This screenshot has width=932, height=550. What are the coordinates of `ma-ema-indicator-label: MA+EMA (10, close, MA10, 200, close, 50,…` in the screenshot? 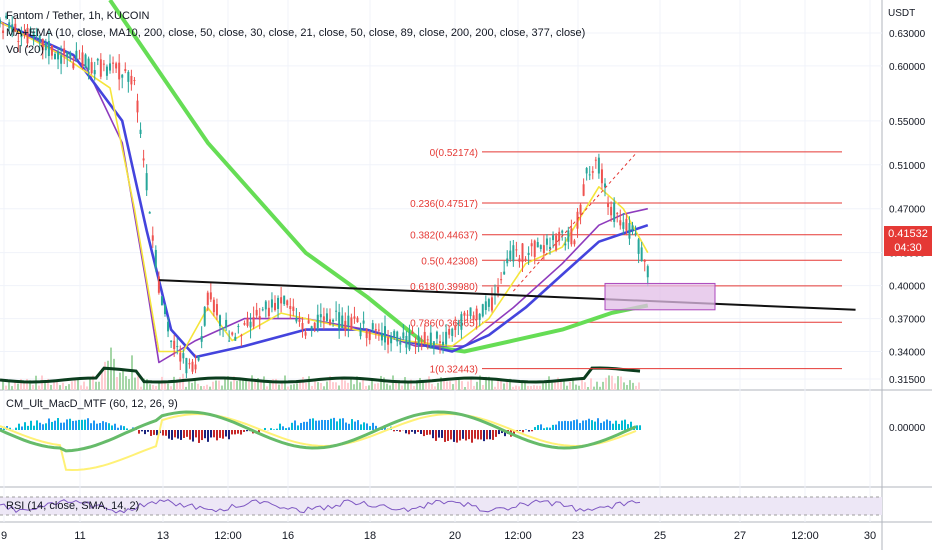 It's located at (296, 33).